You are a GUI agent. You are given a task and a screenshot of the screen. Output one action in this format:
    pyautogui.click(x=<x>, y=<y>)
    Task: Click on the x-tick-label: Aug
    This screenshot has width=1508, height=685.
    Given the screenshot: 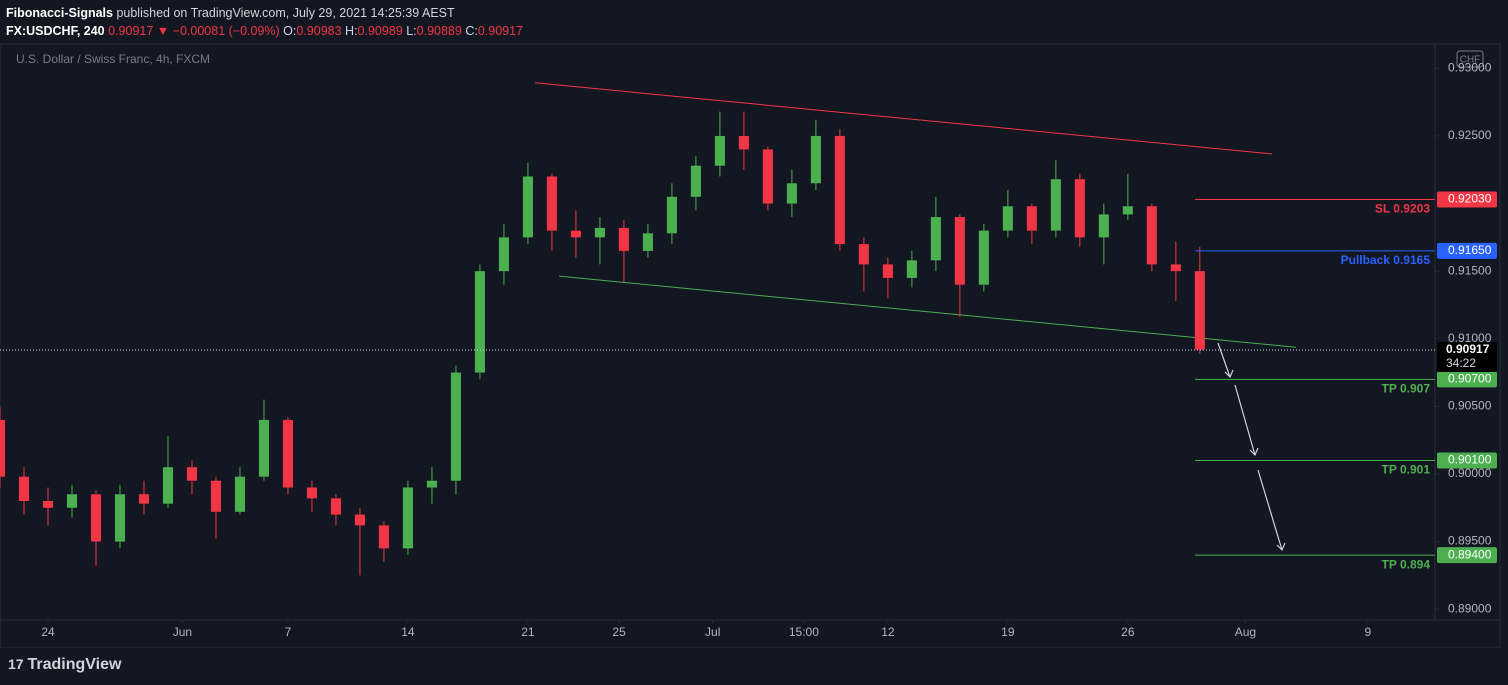 What is the action you would take?
    pyautogui.click(x=1245, y=632)
    